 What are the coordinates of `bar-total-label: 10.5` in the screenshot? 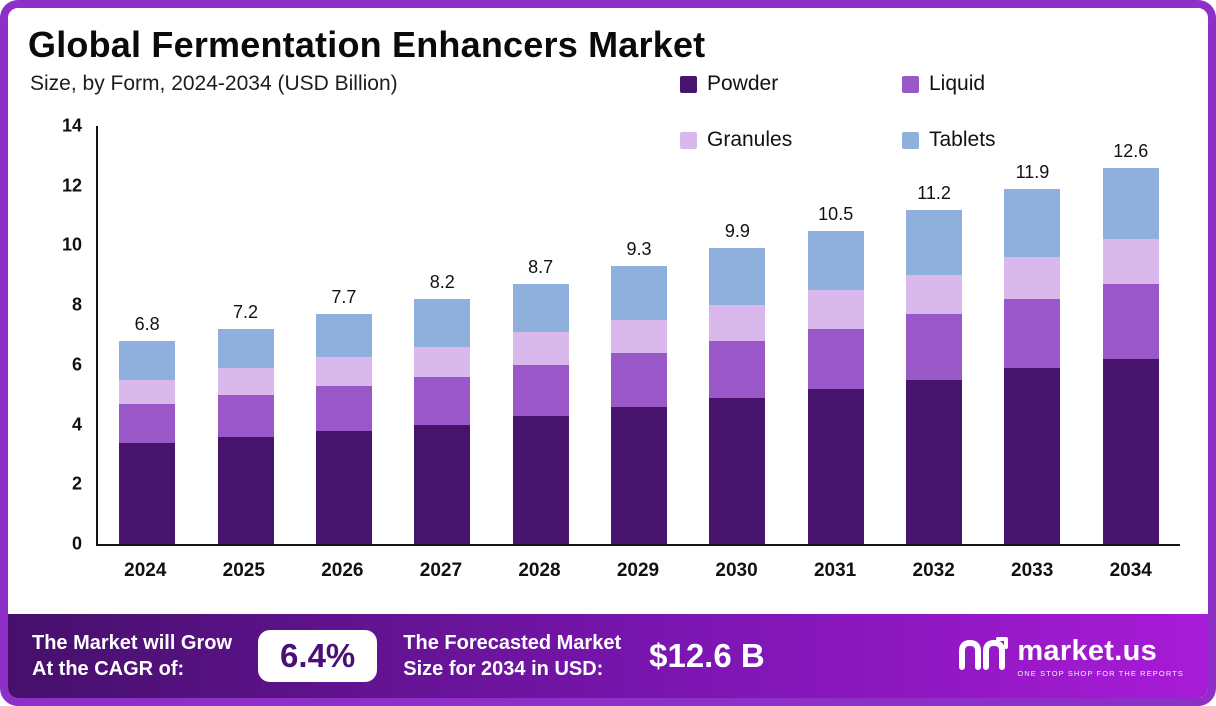 It's located at (836, 213).